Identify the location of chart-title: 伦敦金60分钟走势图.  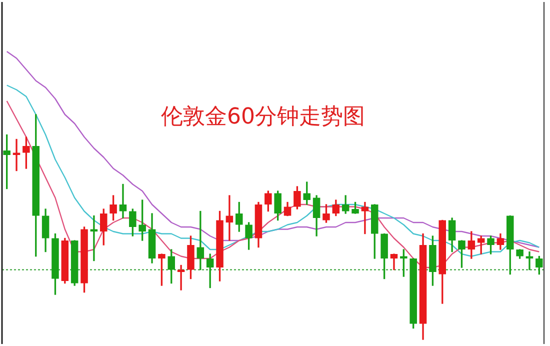
(263, 117).